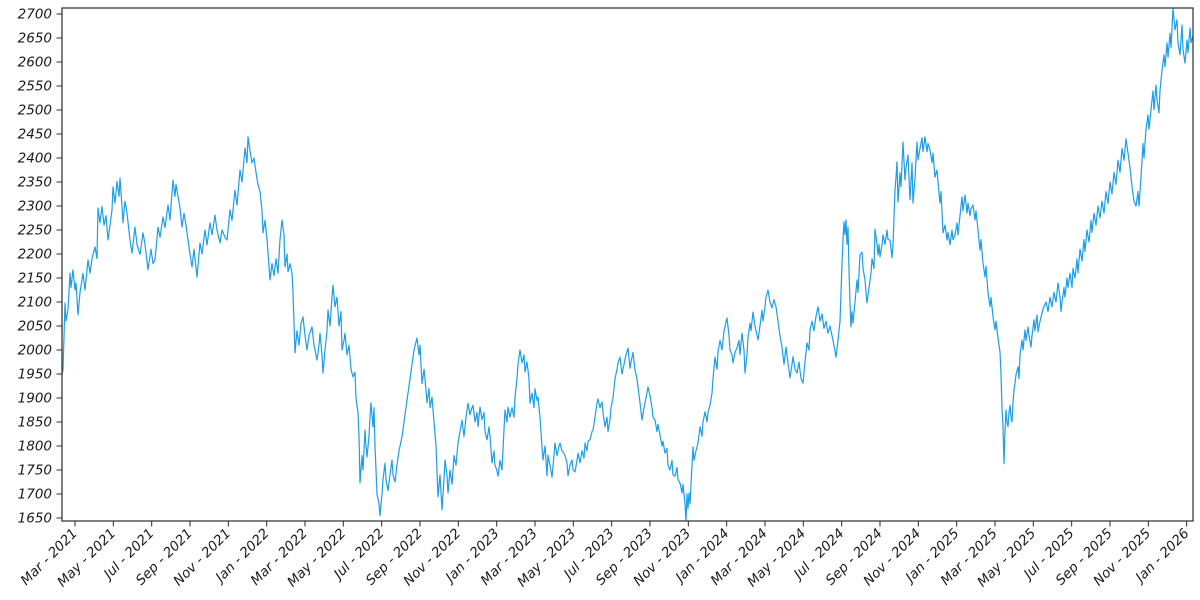 The width and height of the screenshot is (1200, 600). I want to click on y-tick-label: 2400, so click(35, 159).